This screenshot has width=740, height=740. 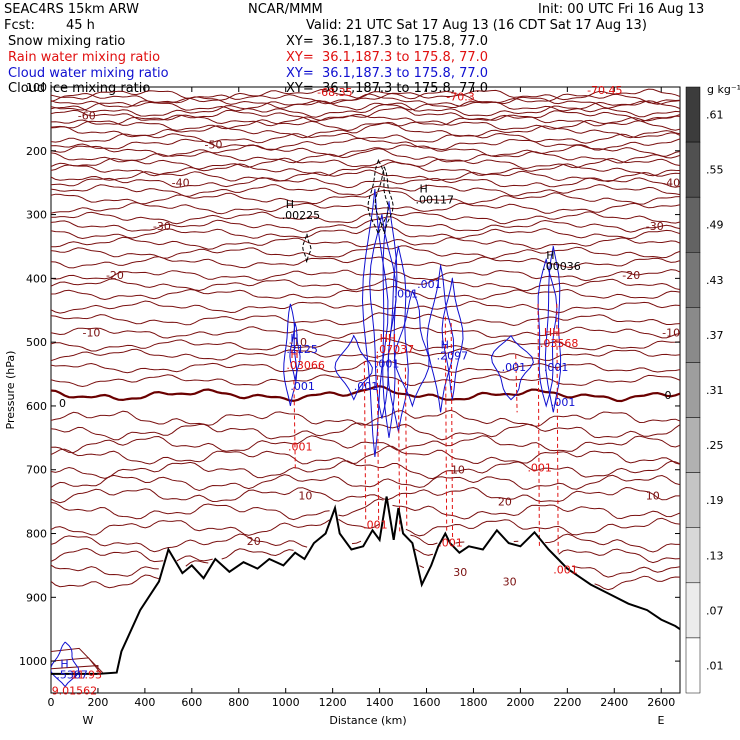 What do you see at coordinates (427, 702) in the screenshot?
I see `x-tick-label: 1600` at bounding box center [427, 702].